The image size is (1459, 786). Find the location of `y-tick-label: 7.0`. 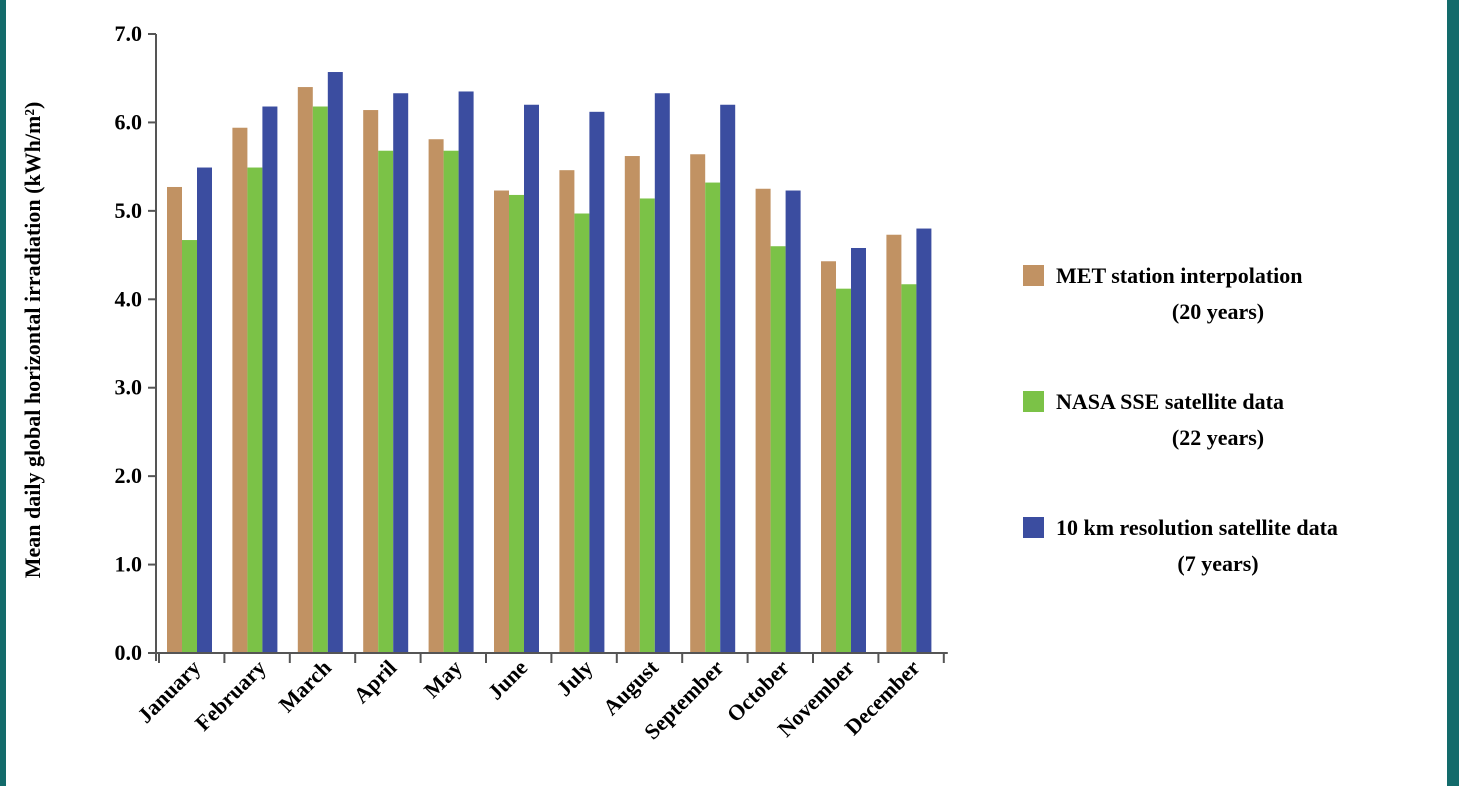

y-tick-label: 7.0 is located at coordinates (129, 33).